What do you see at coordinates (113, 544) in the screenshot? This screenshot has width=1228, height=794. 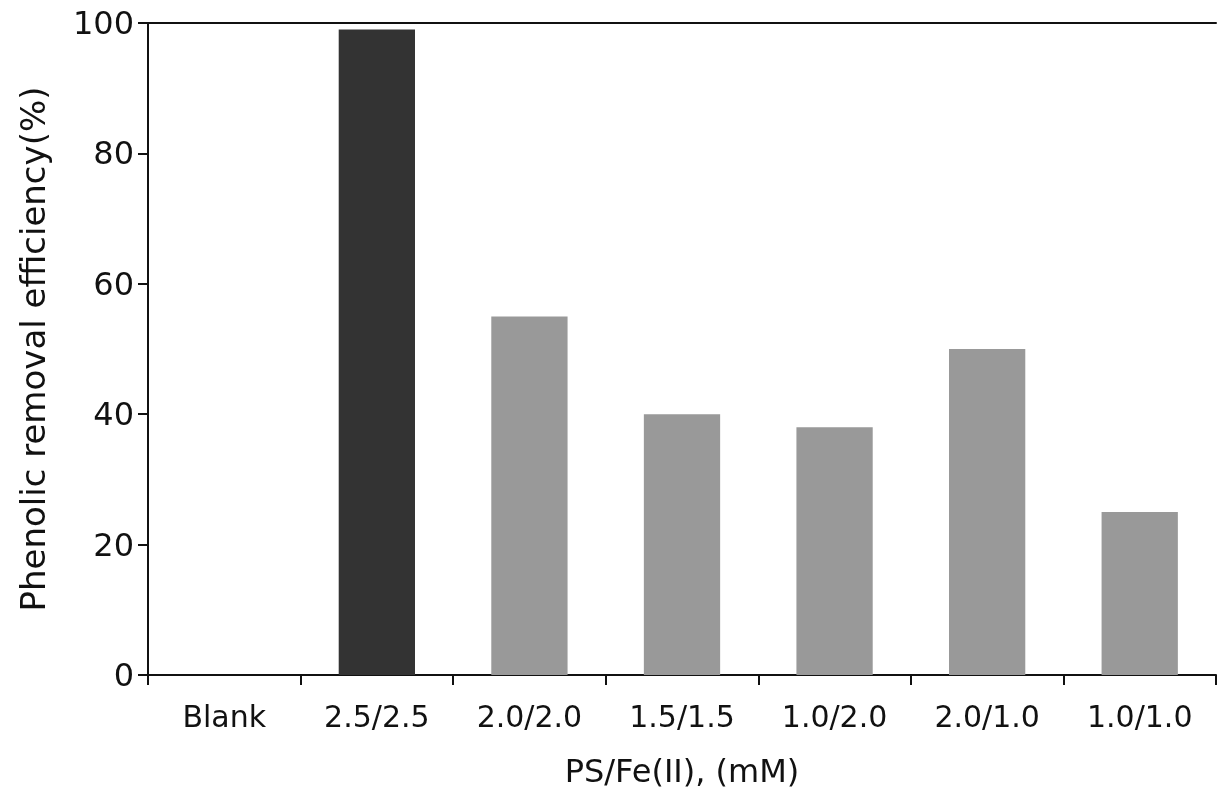 I see `y-tick-label: 20` at bounding box center [113, 544].